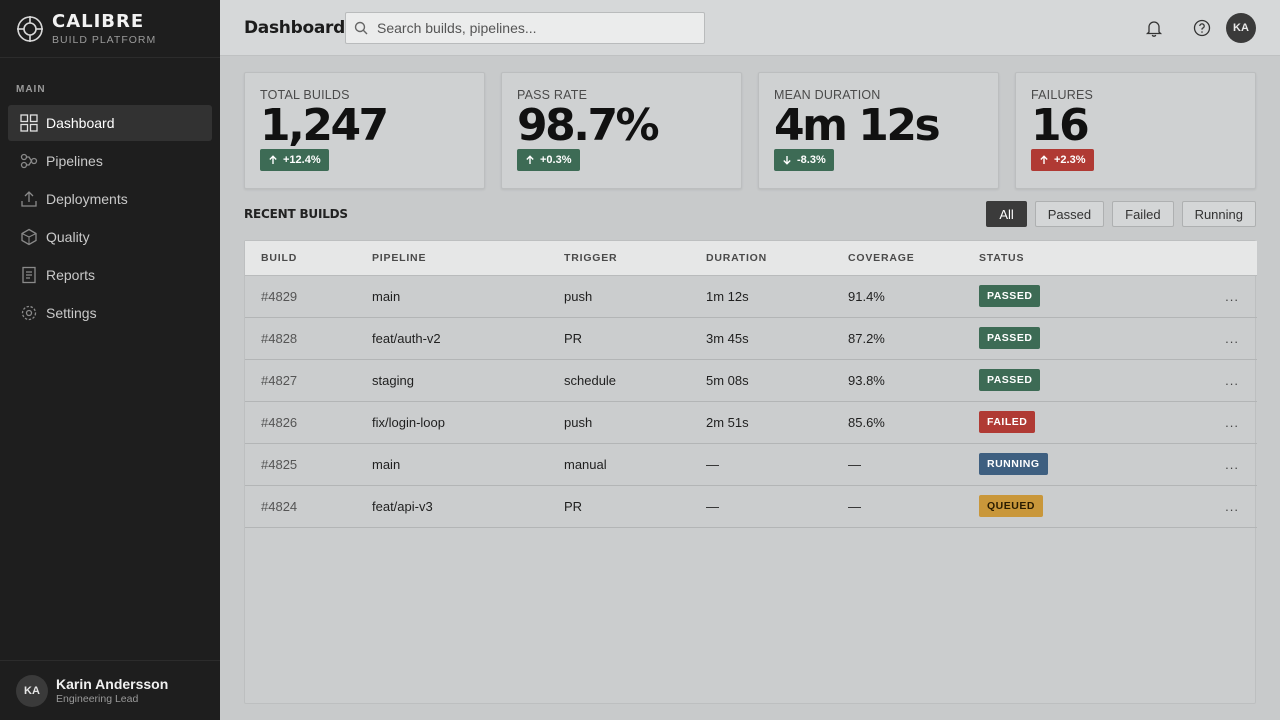 This screenshot has width=1280, height=720. I want to click on stat-card-pass-rate: PASS RATE 98.7% +0.3%, so click(621, 130).